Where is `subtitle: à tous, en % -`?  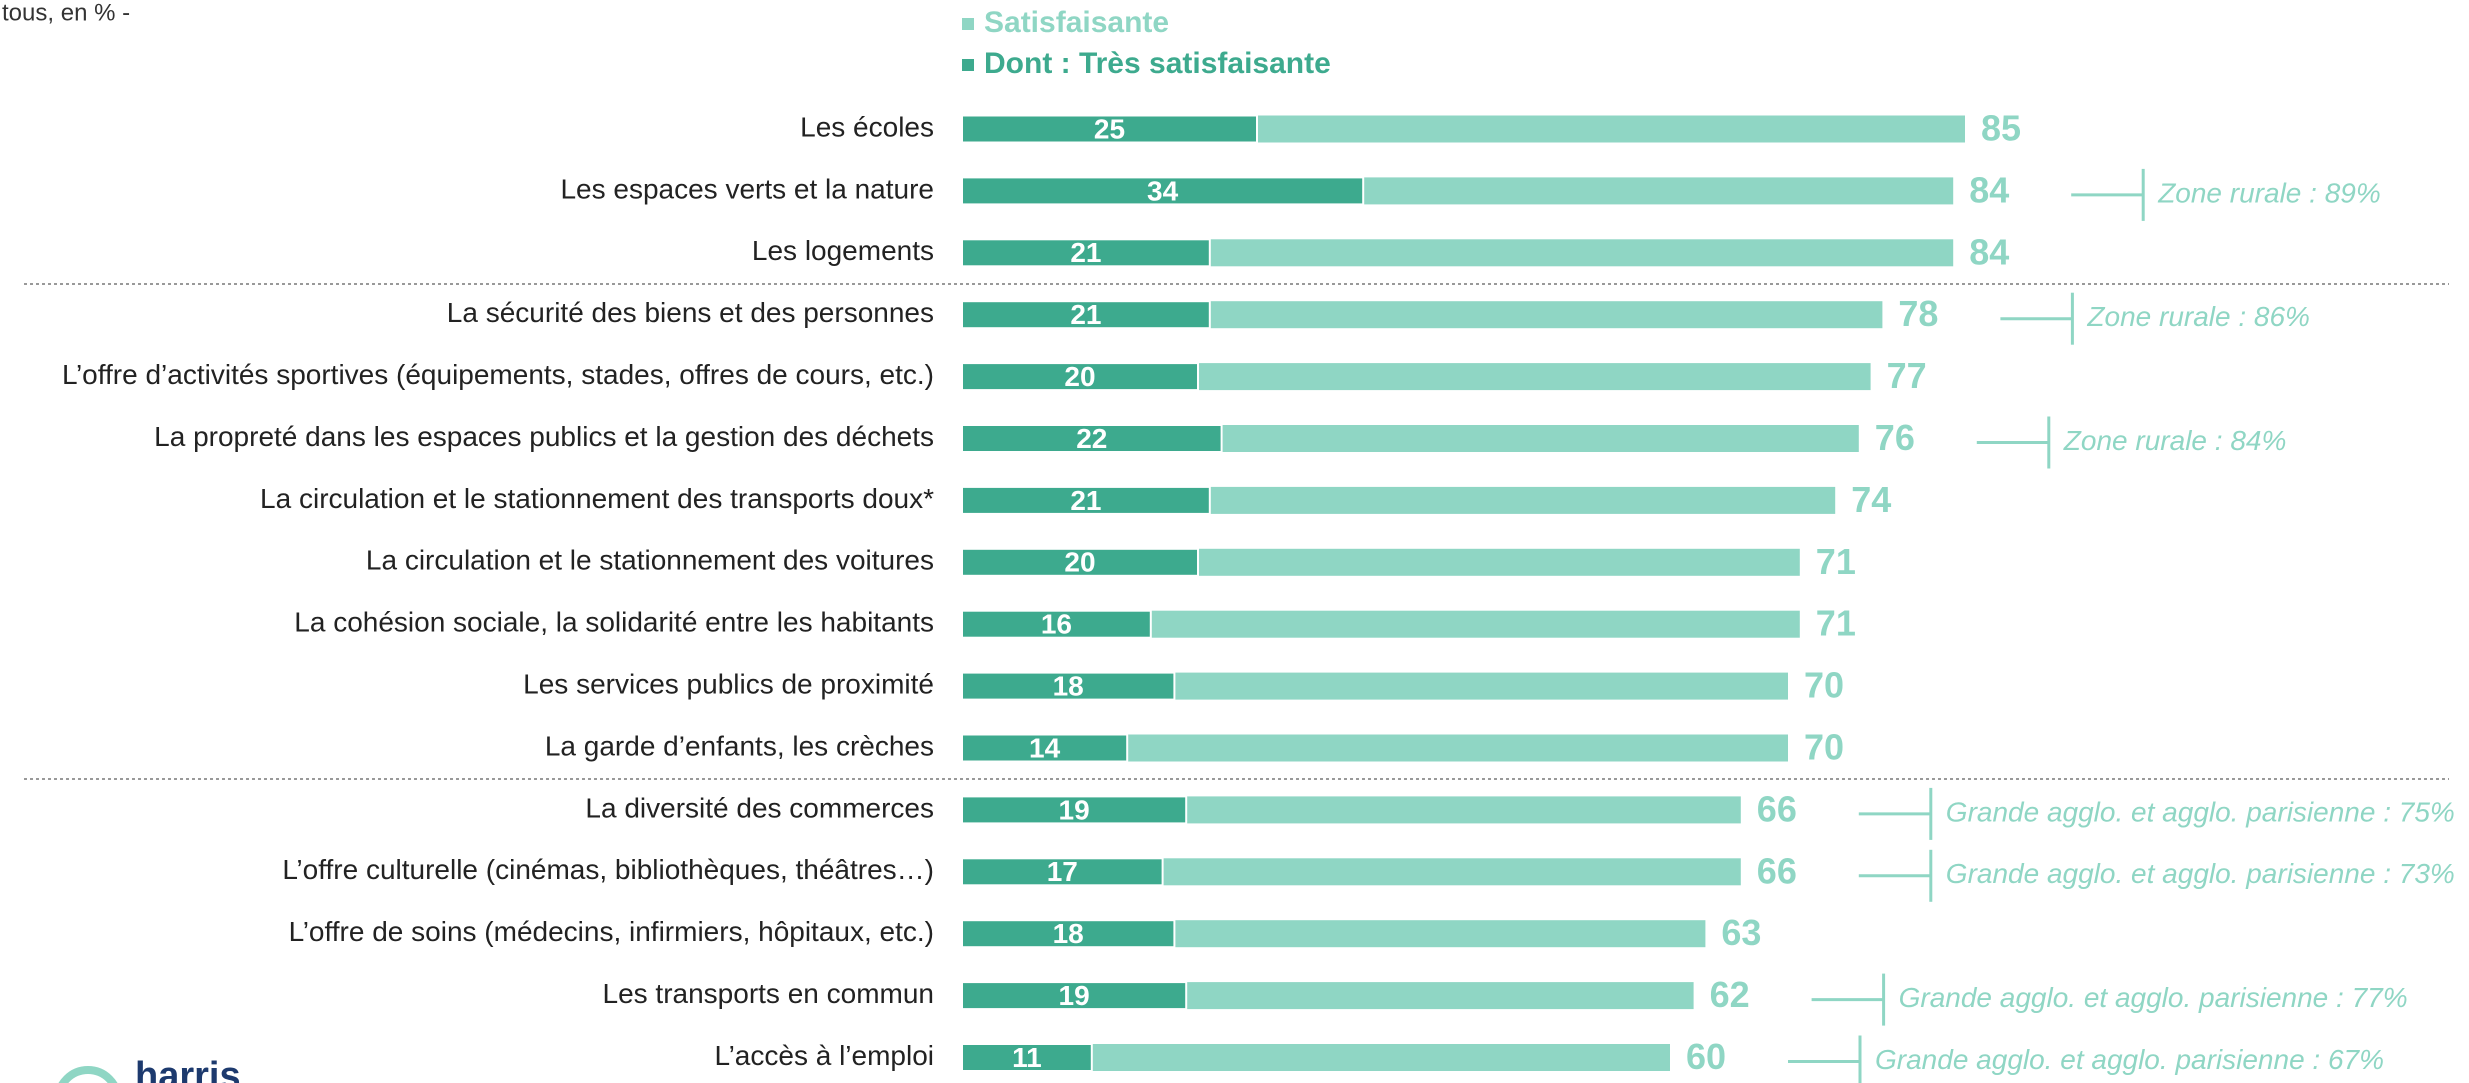 subtitle: à tous, en % - is located at coordinates (65, 13).